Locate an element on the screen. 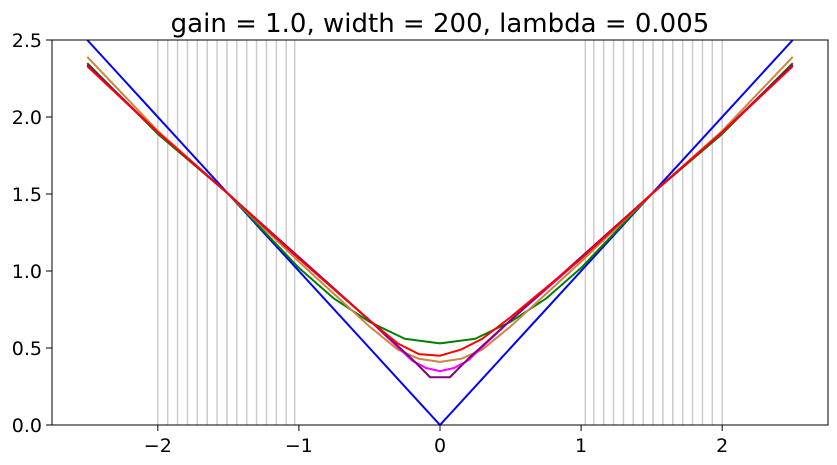  y-tick-label: 2.5 is located at coordinates (27, 41).